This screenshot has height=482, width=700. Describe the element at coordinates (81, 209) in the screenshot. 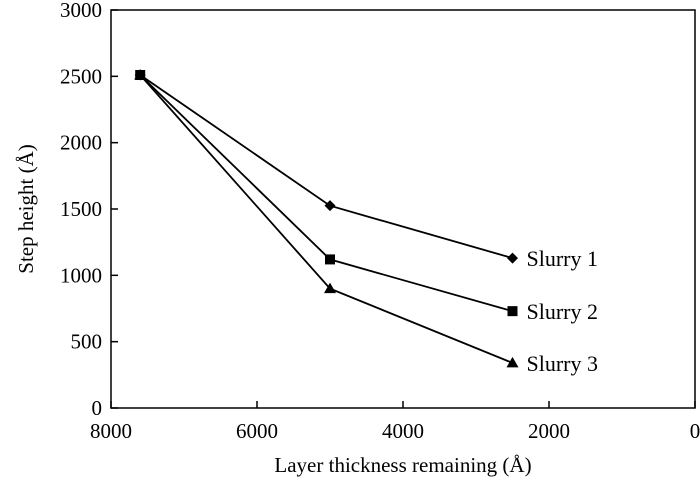

I see `y-tick-label: 1500` at that location.